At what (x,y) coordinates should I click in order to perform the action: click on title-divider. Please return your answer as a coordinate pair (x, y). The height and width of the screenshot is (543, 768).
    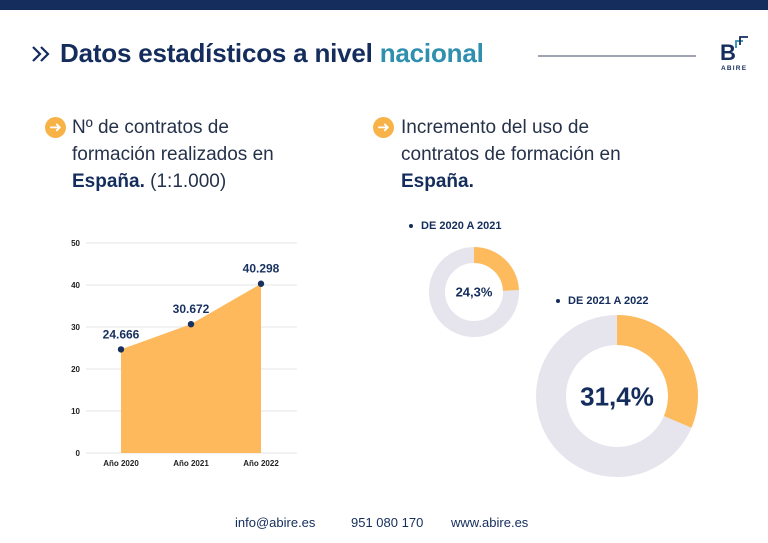
    Looking at the image, I should click on (617, 56).